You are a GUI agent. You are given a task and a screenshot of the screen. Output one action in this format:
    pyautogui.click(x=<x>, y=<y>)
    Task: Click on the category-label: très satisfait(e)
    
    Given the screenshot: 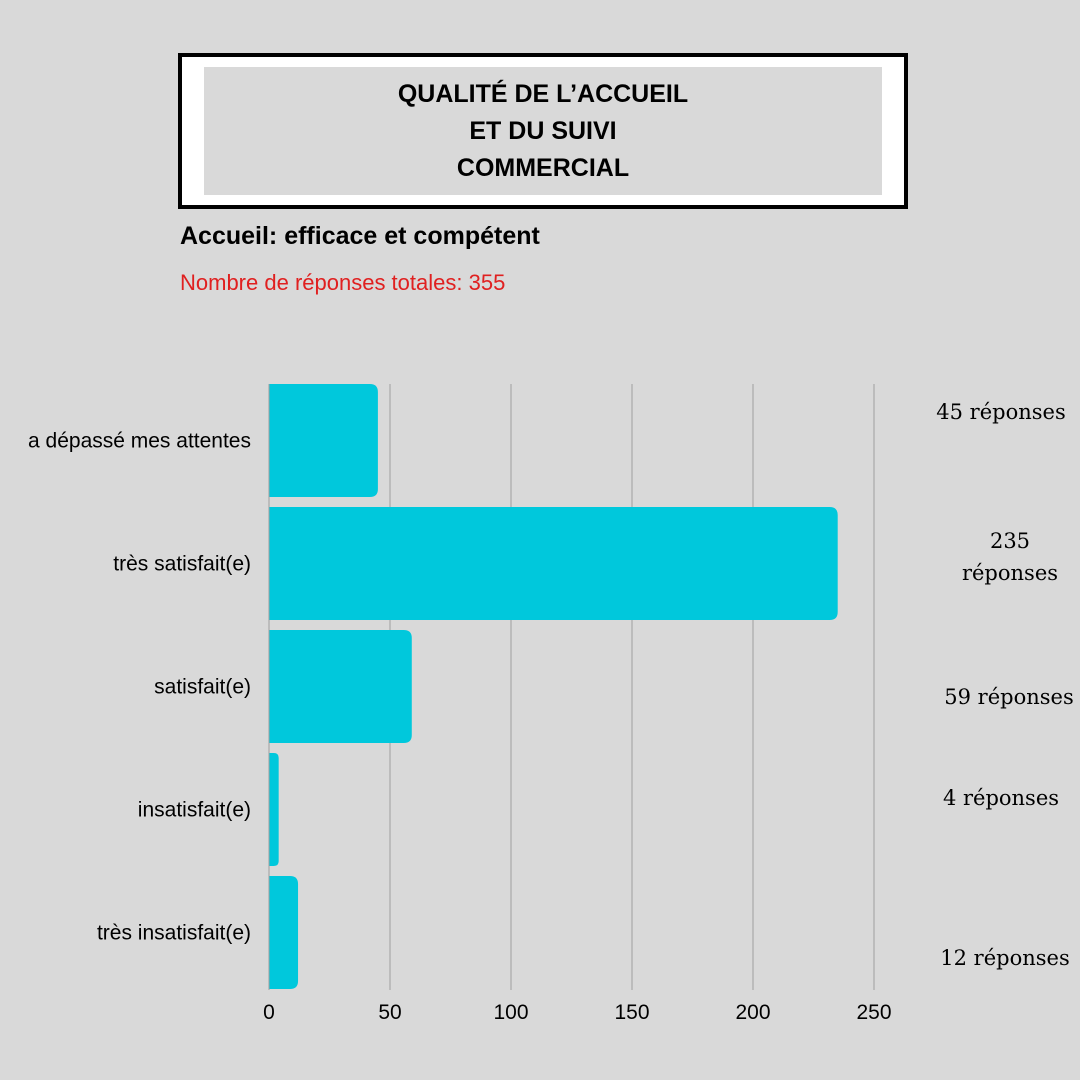 What is the action you would take?
    pyautogui.click(x=182, y=564)
    